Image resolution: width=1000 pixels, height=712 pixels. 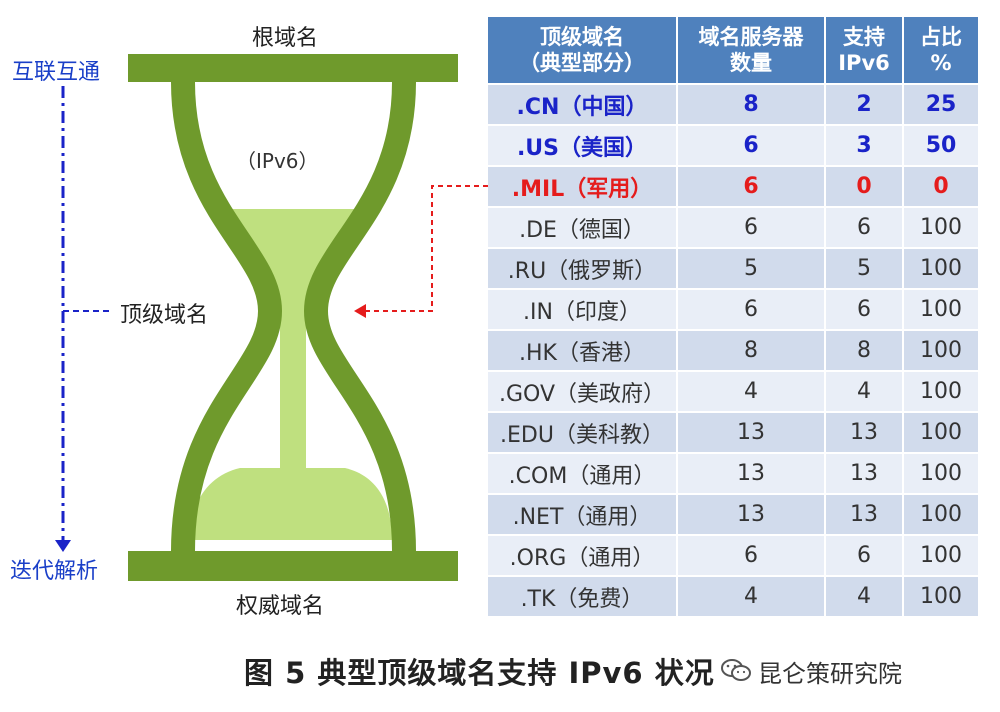 I want to click on table-row: .TK（免费） 4 4 100, so click(x=733, y=596).